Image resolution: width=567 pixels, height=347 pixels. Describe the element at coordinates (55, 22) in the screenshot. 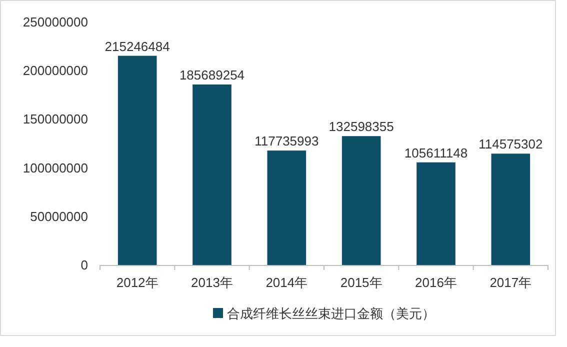

I see `y-tick-label: 250000000` at that location.